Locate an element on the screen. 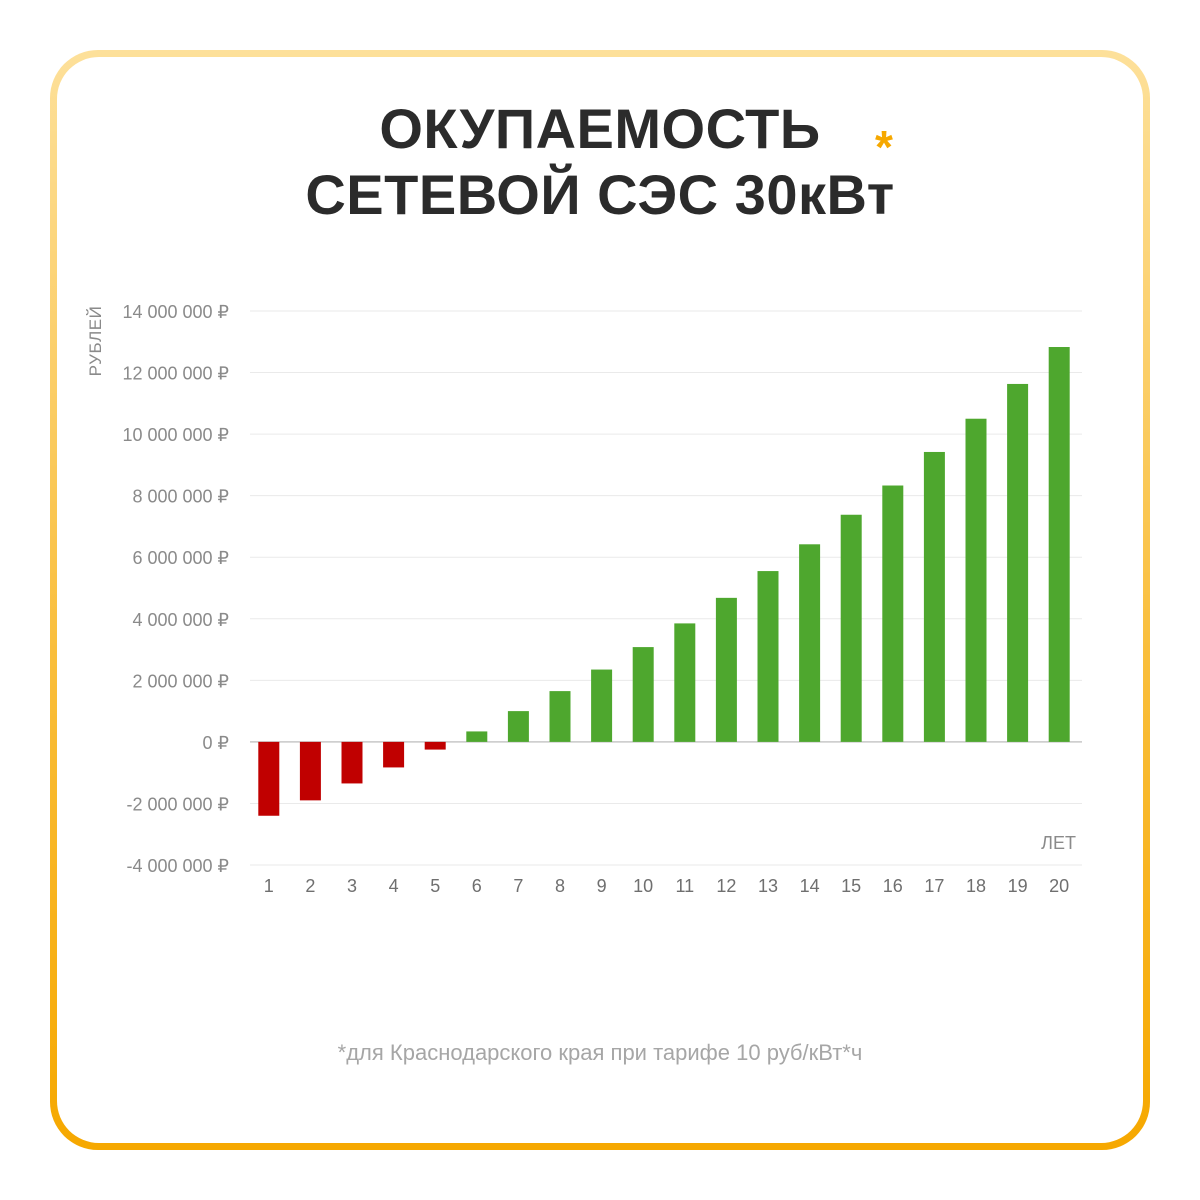 The width and height of the screenshot is (1200, 1200). x-tick-label: 9 is located at coordinates (602, 886).